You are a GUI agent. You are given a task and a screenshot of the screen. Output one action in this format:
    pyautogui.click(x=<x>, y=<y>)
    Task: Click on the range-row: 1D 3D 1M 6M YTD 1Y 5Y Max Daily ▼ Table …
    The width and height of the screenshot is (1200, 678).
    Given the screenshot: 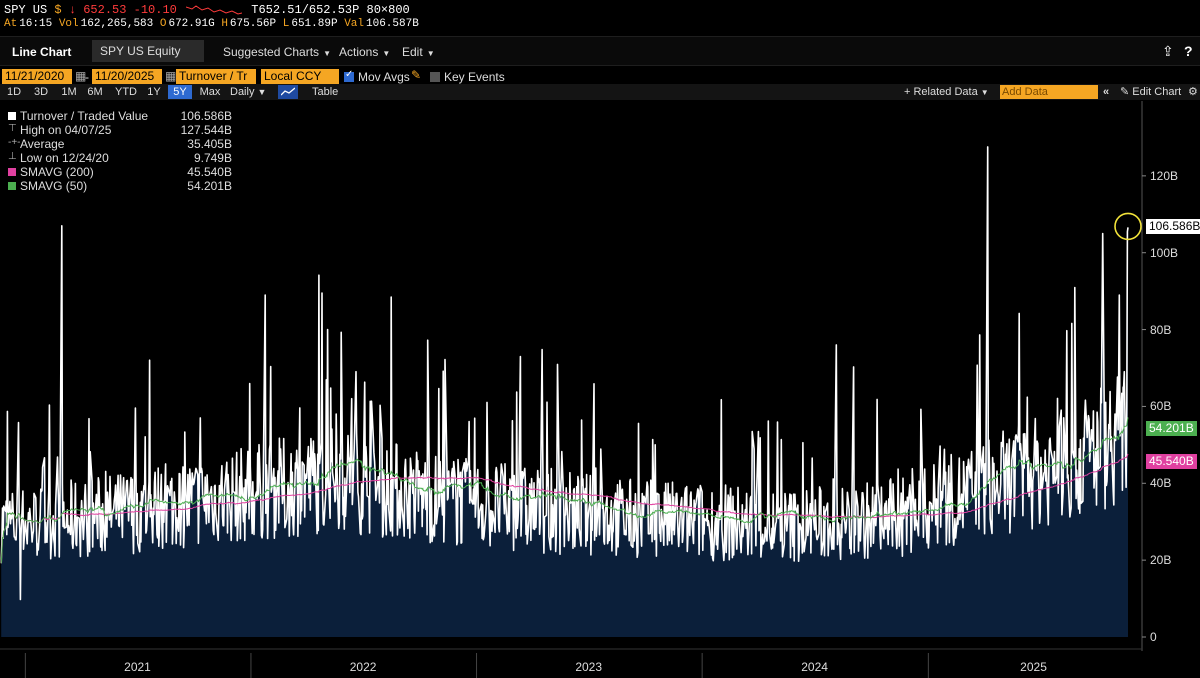 What is the action you would take?
    pyautogui.click(x=600, y=92)
    